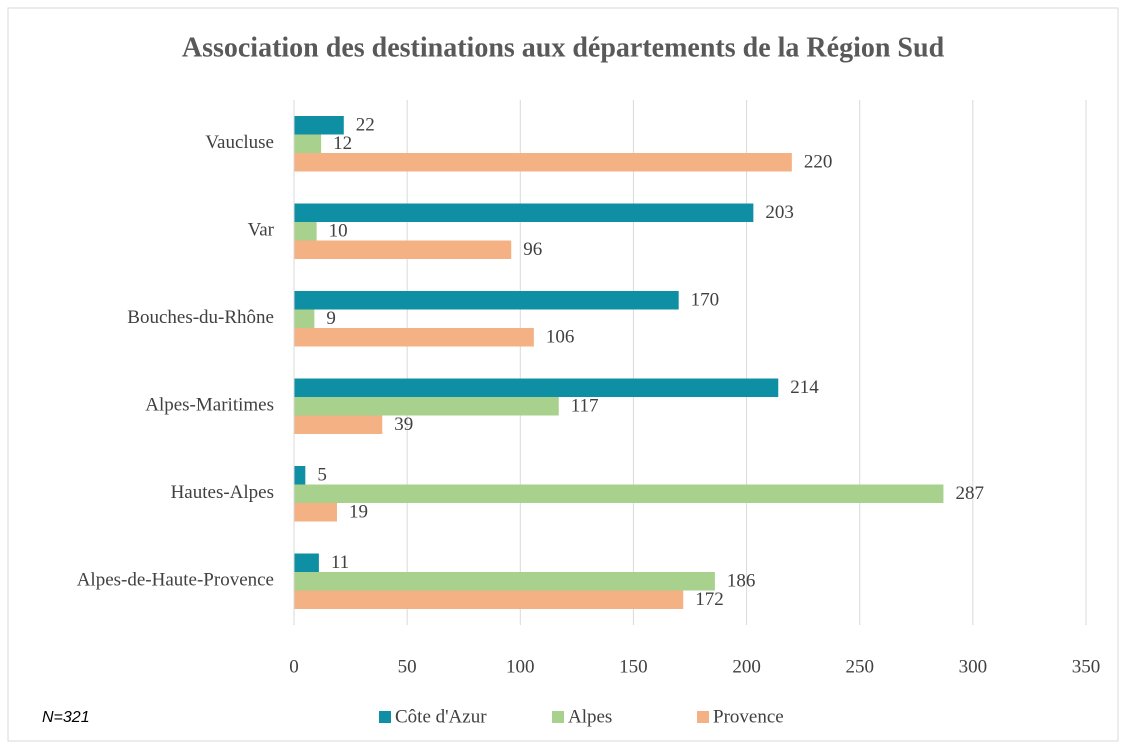  What do you see at coordinates (520, 666) in the screenshot?
I see `x-tick-label: 100` at bounding box center [520, 666].